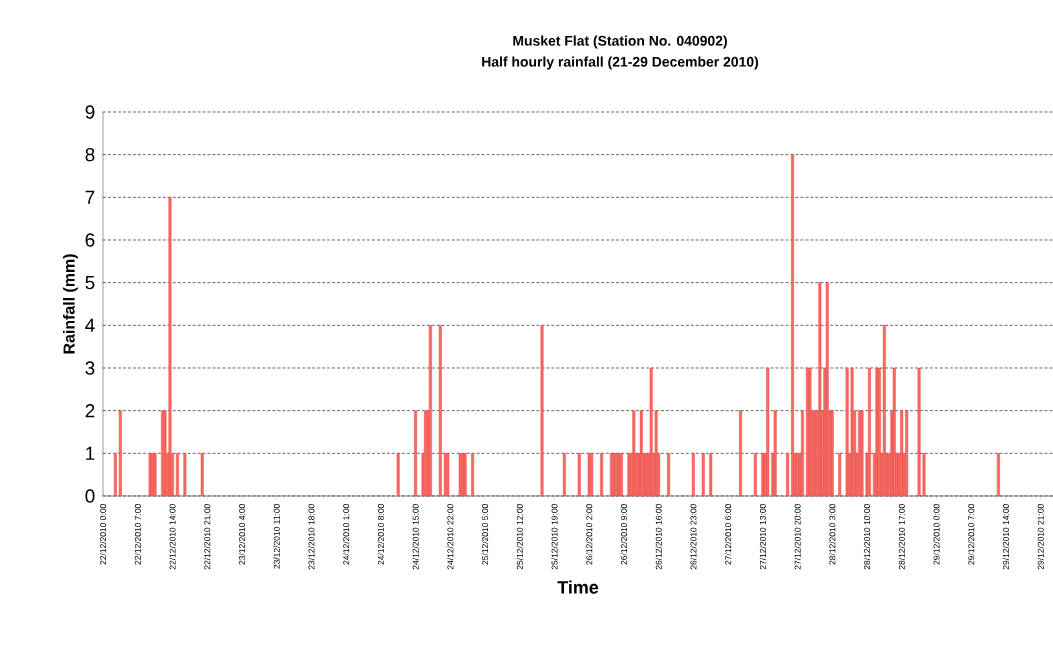 The image size is (1053, 660). What do you see at coordinates (137, 534) in the screenshot?
I see `x-tick-label: 22/12/2010 7:00` at bounding box center [137, 534].